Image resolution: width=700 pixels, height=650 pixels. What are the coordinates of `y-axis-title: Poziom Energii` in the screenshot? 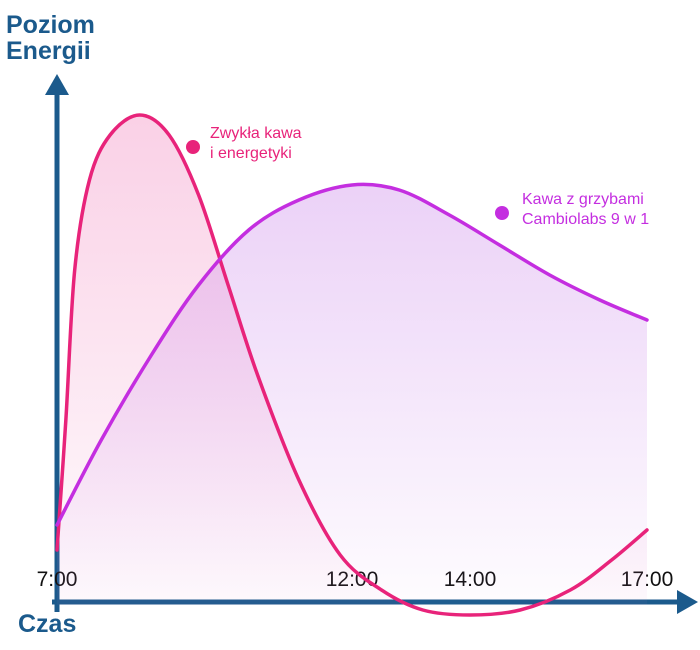 It's located at (50, 38).